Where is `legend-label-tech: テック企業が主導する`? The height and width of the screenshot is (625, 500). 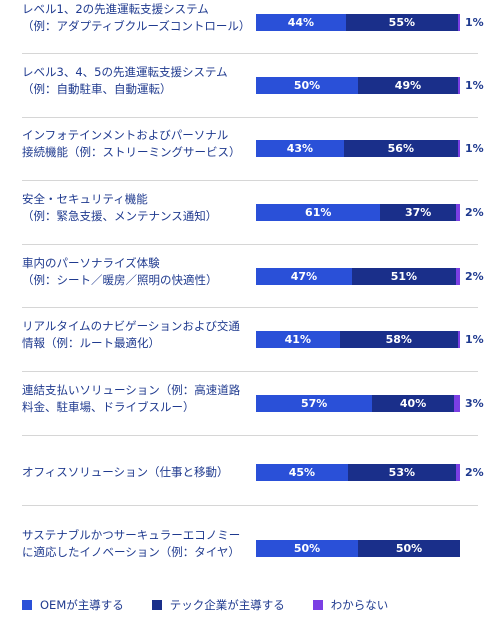
legend-label-tech: テック企業が主導する is located at coordinates (227, 605).